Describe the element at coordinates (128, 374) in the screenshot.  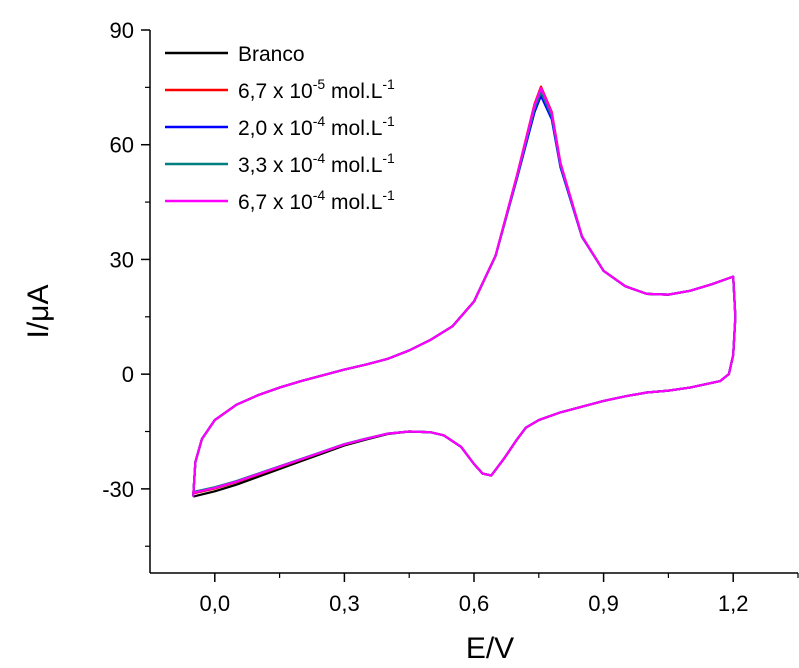
I see `y-tick-label: 0` at that location.